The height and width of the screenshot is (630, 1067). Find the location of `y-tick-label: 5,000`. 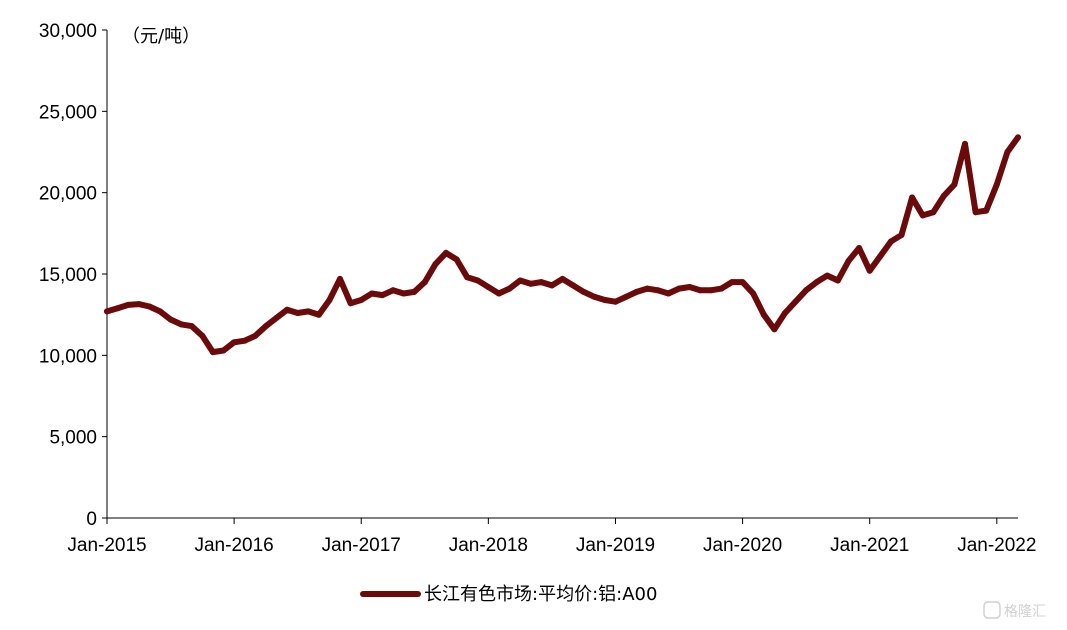

y-tick-label: 5,000 is located at coordinates (73, 438).